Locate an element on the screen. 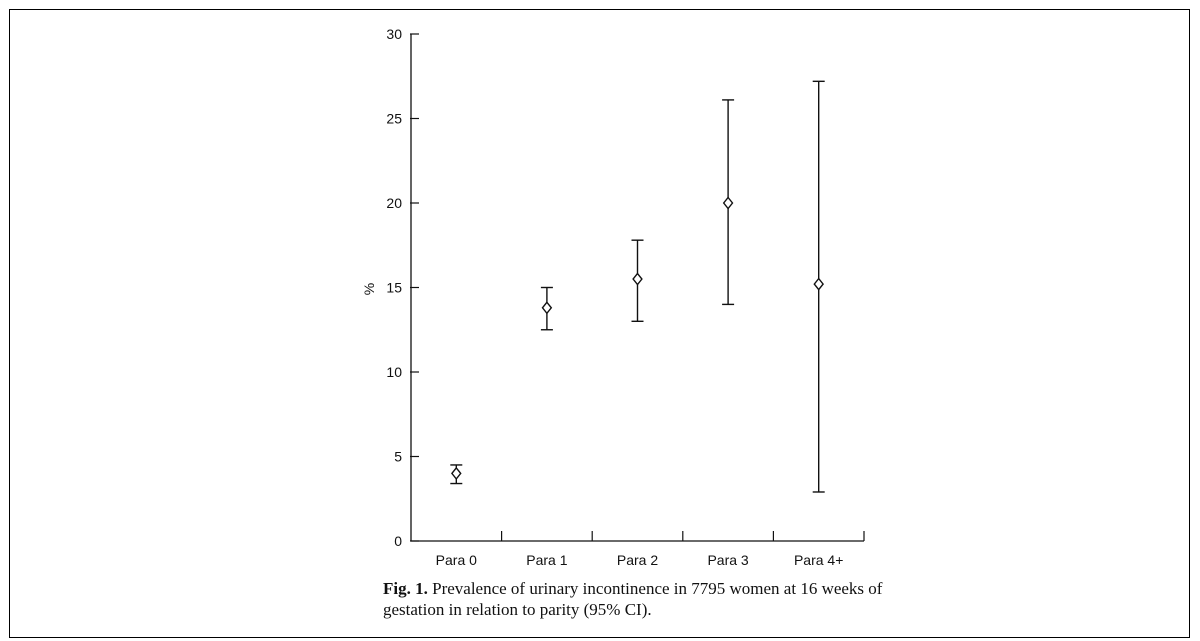 The width and height of the screenshot is (1200, 641). y-tick-label: 10 is located at coordinates (394, 372).